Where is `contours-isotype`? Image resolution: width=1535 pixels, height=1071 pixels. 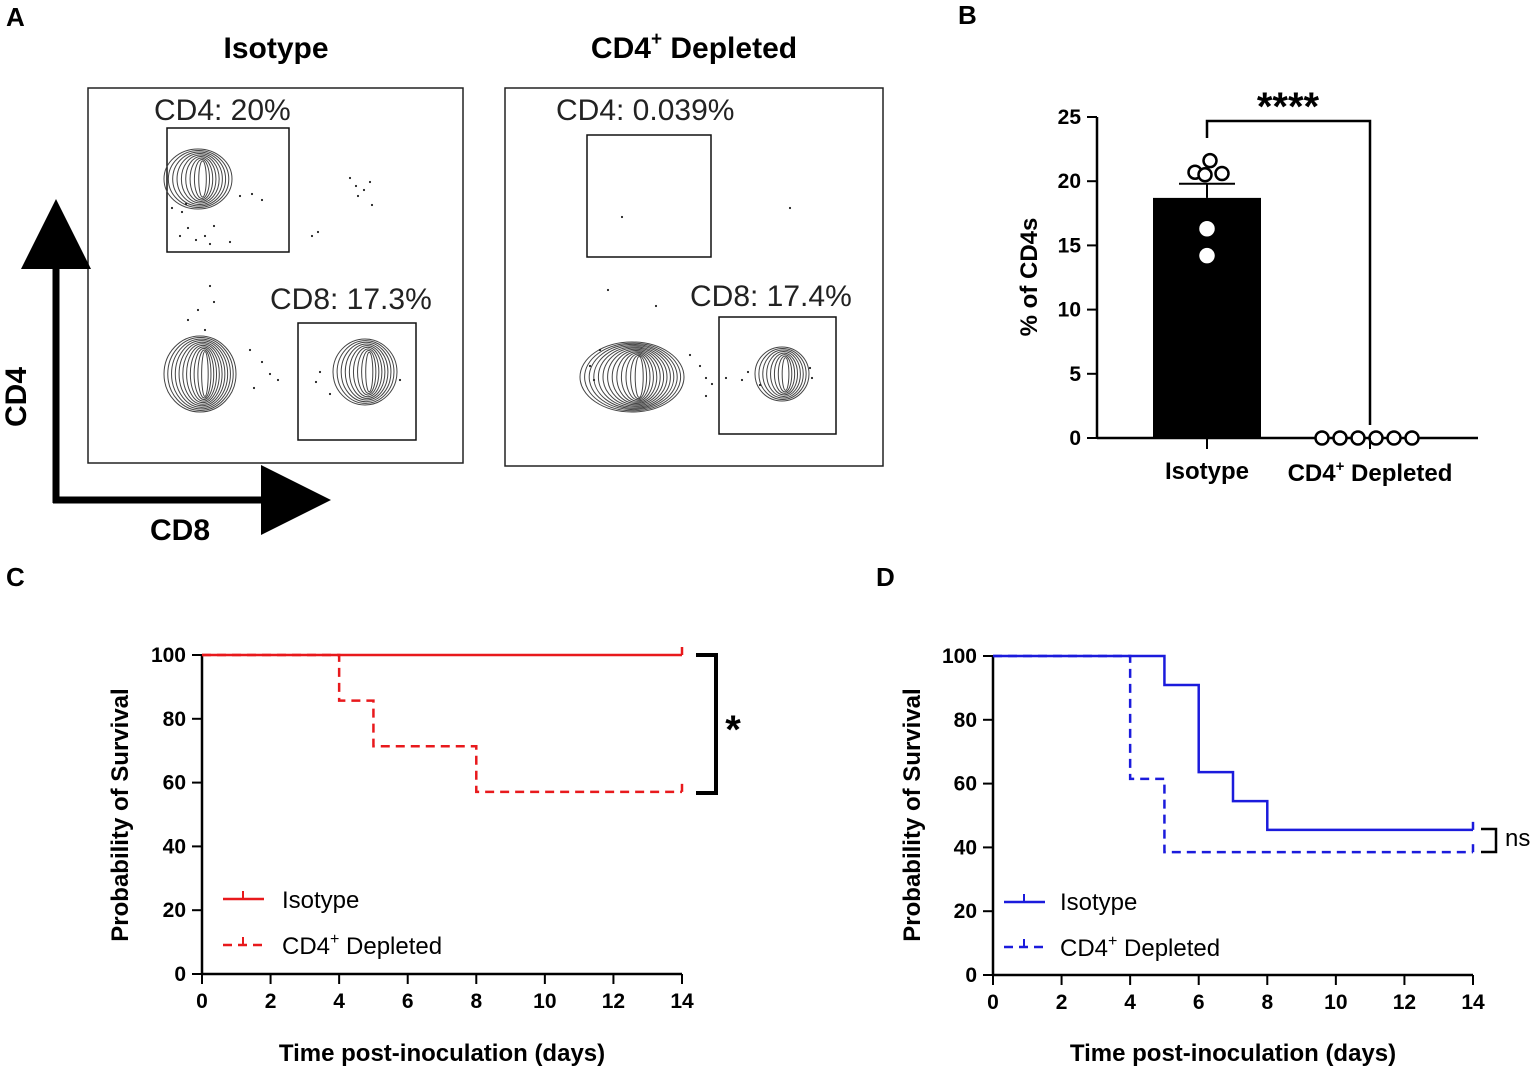
contours-isotype is located at coordinates (282, 280).